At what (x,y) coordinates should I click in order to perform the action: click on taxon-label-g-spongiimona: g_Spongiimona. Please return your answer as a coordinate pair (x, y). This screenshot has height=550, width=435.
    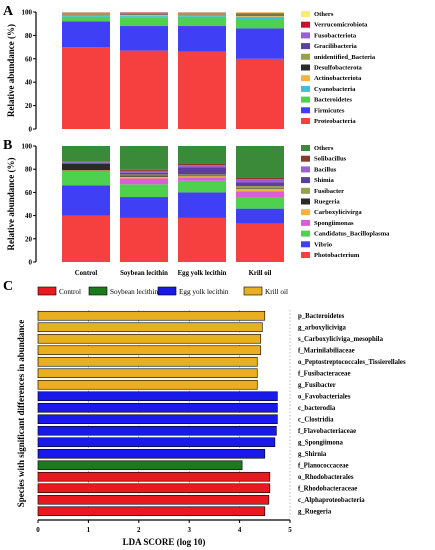
    Looking at the image, I should click on (321, 443).